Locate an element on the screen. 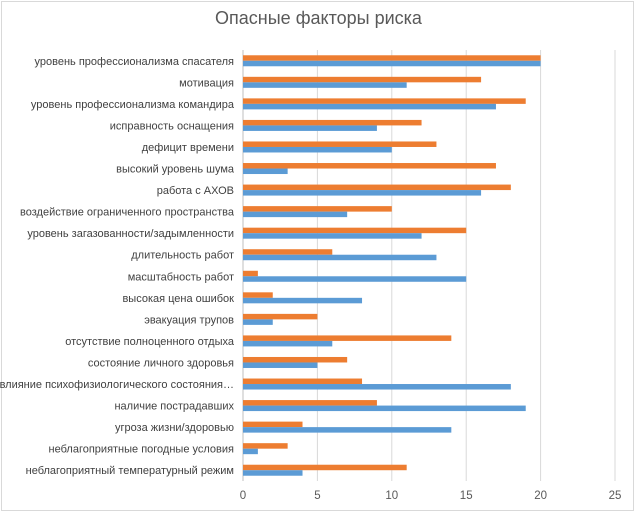 This screenshot has width=637, height=514. x-tick-label: 25 is located at coordinates (615, 496).